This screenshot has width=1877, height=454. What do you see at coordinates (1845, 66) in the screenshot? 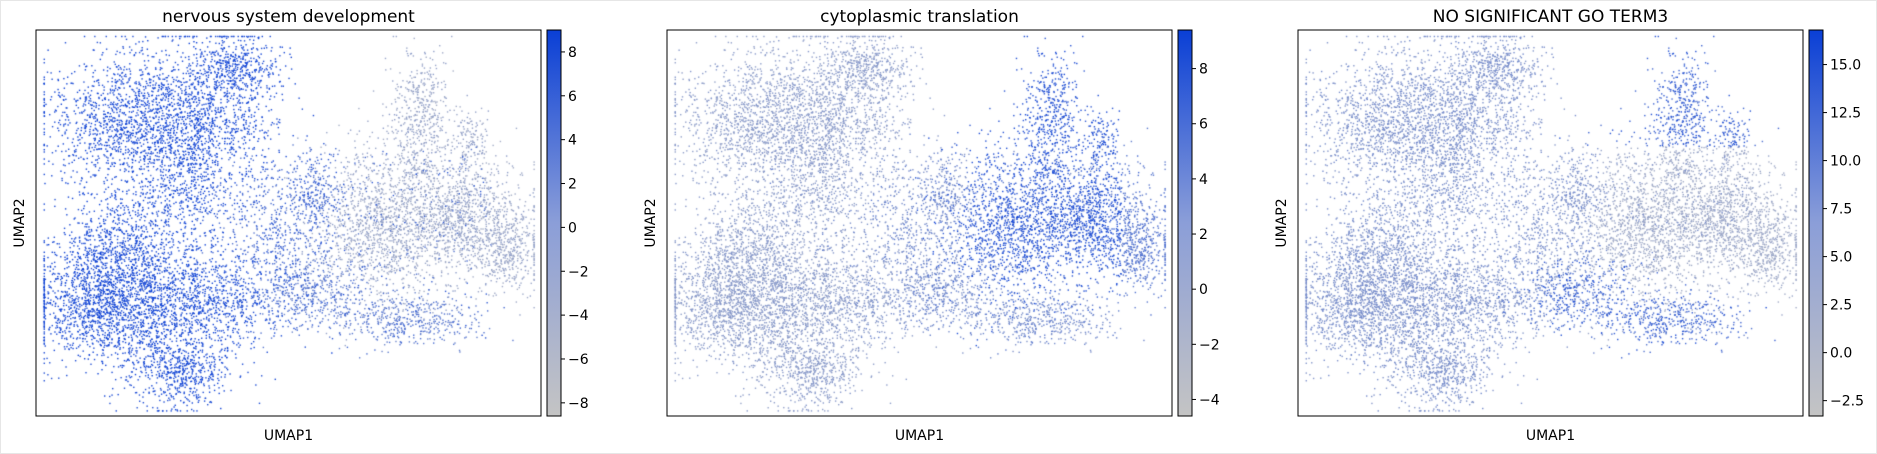
I see `colorbar-tick-label: 15.0` at bounding box center [1845, 66].